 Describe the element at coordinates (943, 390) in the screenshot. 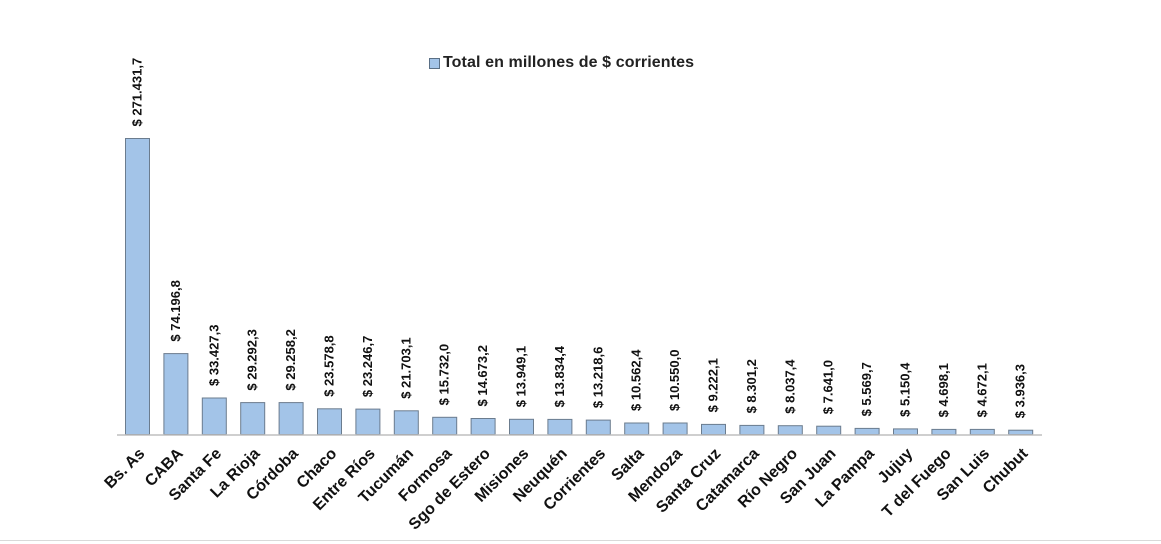

I see `value-label: $ 4.698,1` at that location.